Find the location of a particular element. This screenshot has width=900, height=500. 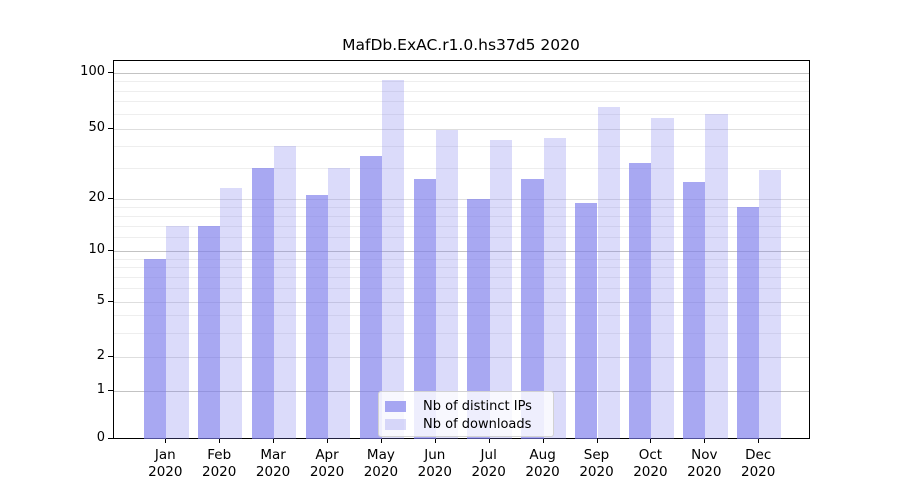

y-tick-label-20: 20 is located at coordinates (96, 197).